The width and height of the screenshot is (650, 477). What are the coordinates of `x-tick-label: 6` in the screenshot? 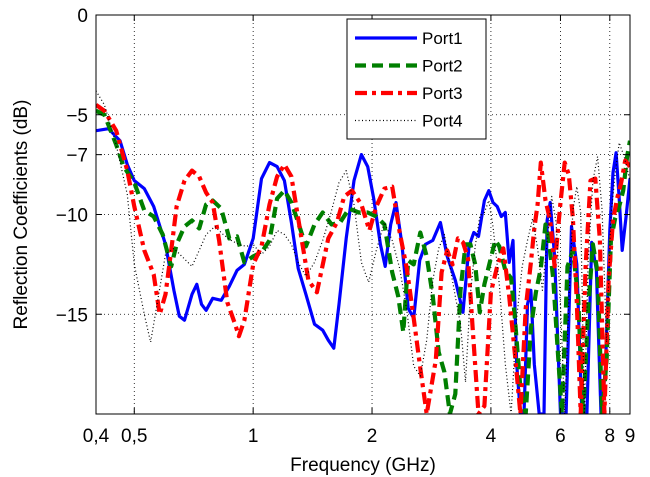 It's located at (560, 436).